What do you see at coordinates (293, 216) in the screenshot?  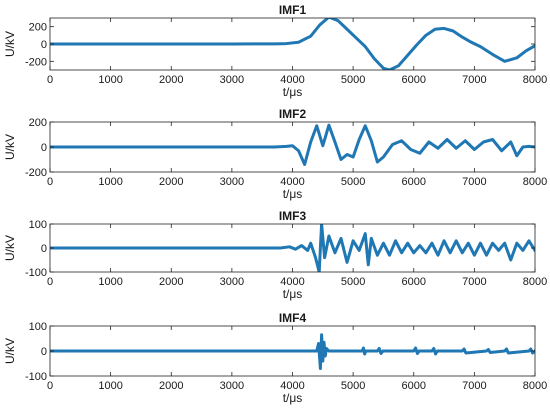 I see `panel-title: IMF3` at bounding box center [293, 216].